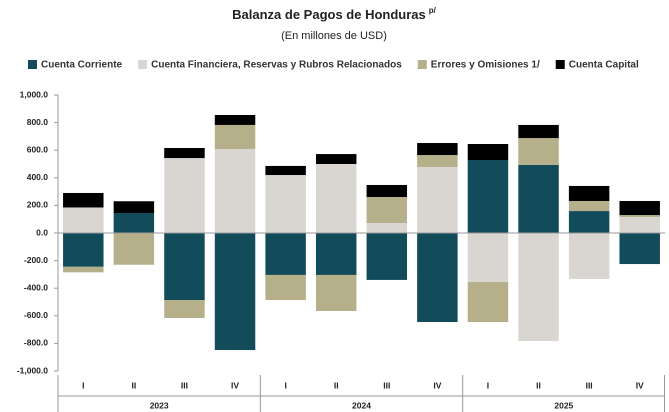 The image size is (669, 412). Describe the element at coordinates (433, 10) in the screenshot. I see `title-superscript: p/` at that location.